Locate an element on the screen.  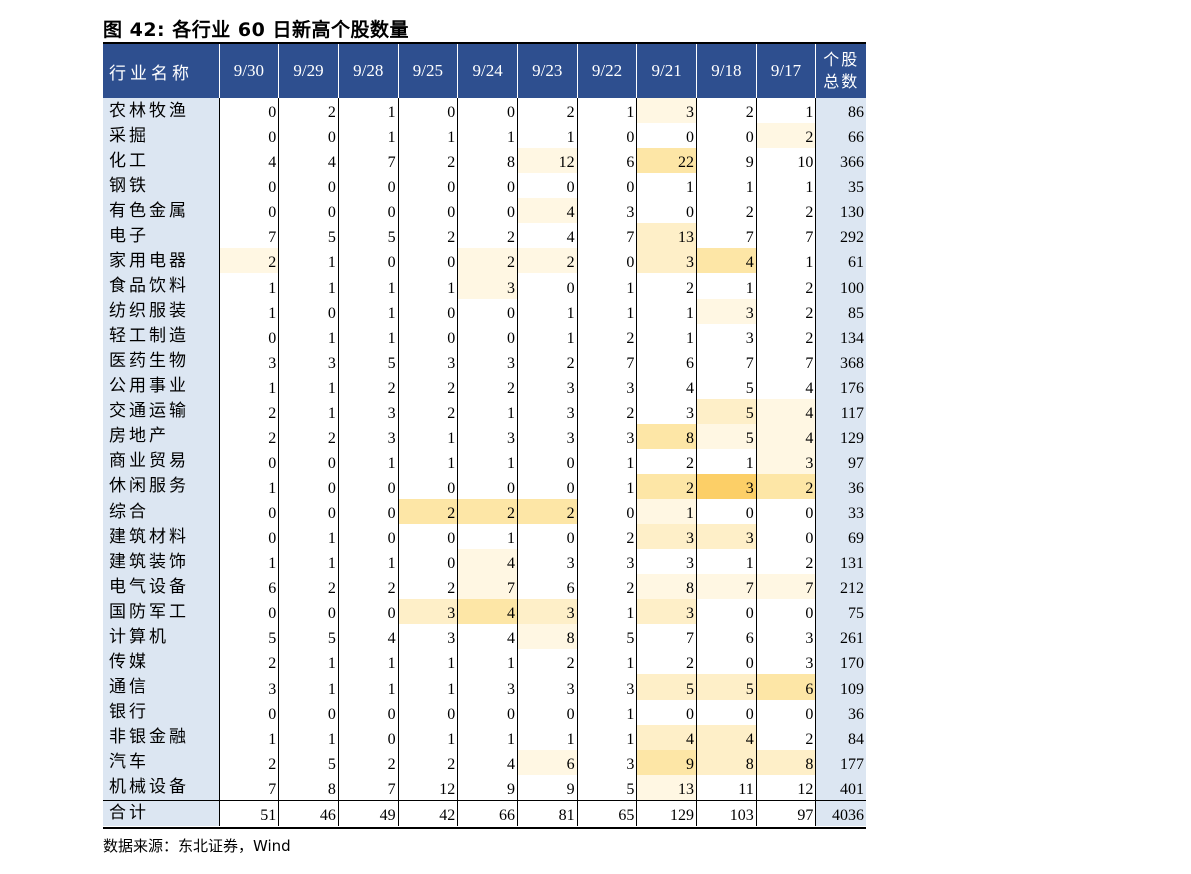
total-stocks-cell: 366 is located at coordinates (840, 161).